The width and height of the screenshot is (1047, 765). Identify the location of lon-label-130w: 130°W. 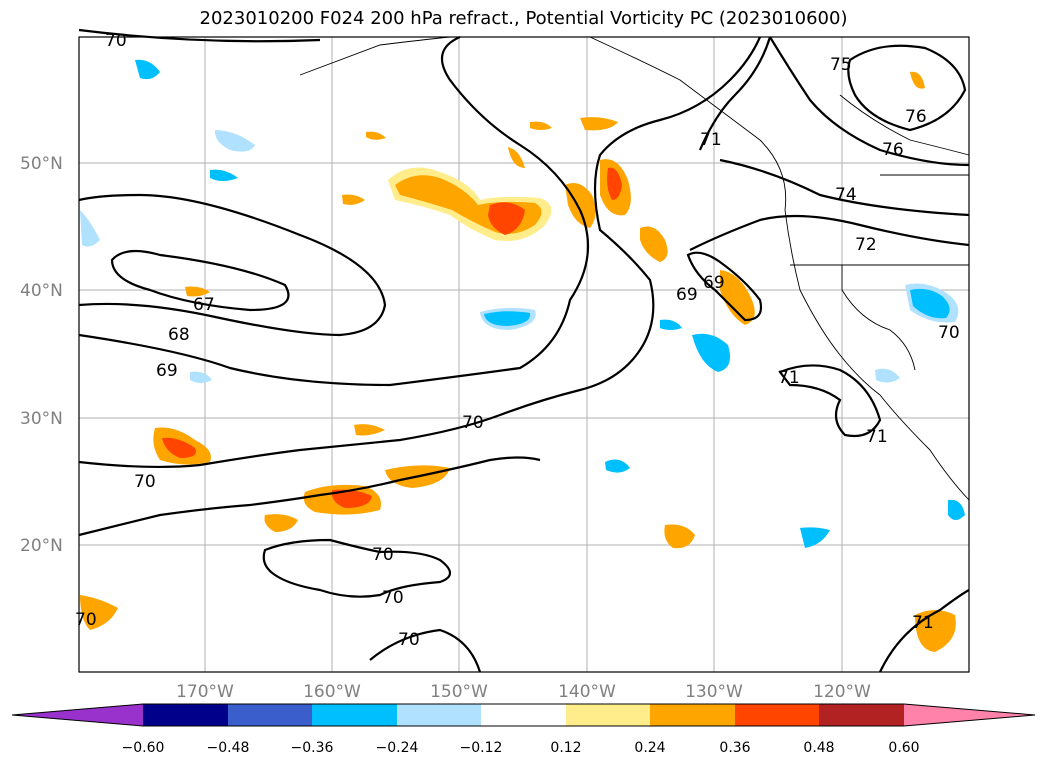
(714, 692).